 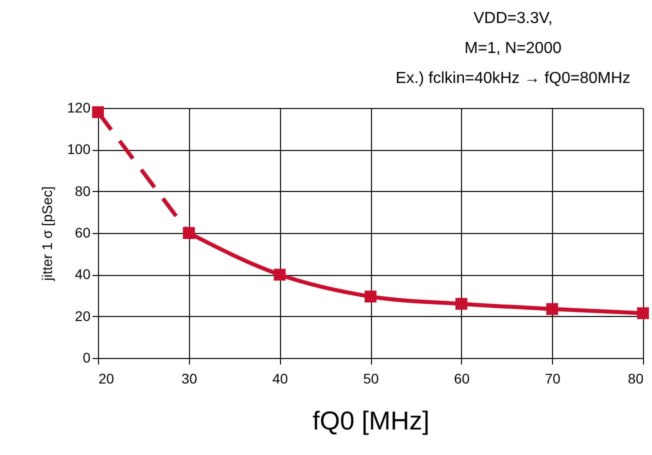 What do you see at coordinates (82, 316) in the screenshot?
I see `y-tick-label: 20` at bounding box center [82, 316].